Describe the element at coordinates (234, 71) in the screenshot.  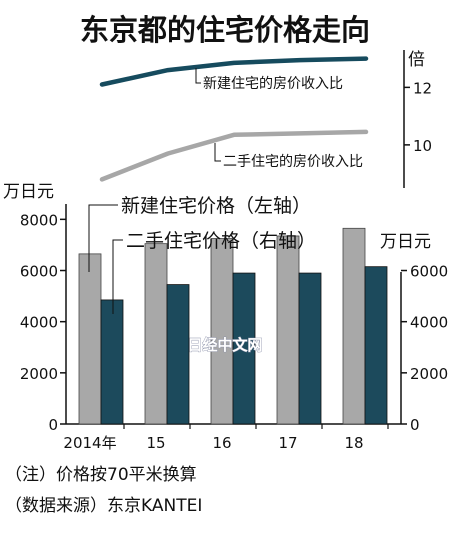
I see `new-ratio-line` at that location.